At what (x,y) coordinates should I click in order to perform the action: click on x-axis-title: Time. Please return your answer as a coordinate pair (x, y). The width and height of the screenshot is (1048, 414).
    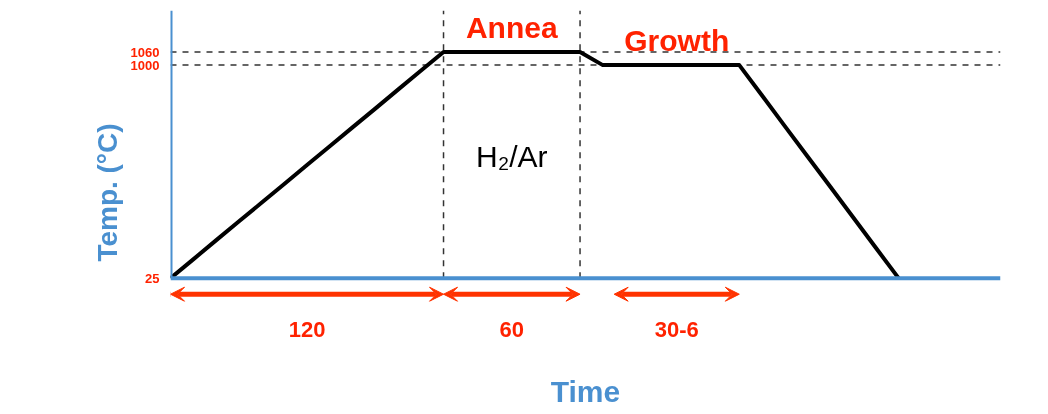
    Looking at the image, I should click on (585, 391).